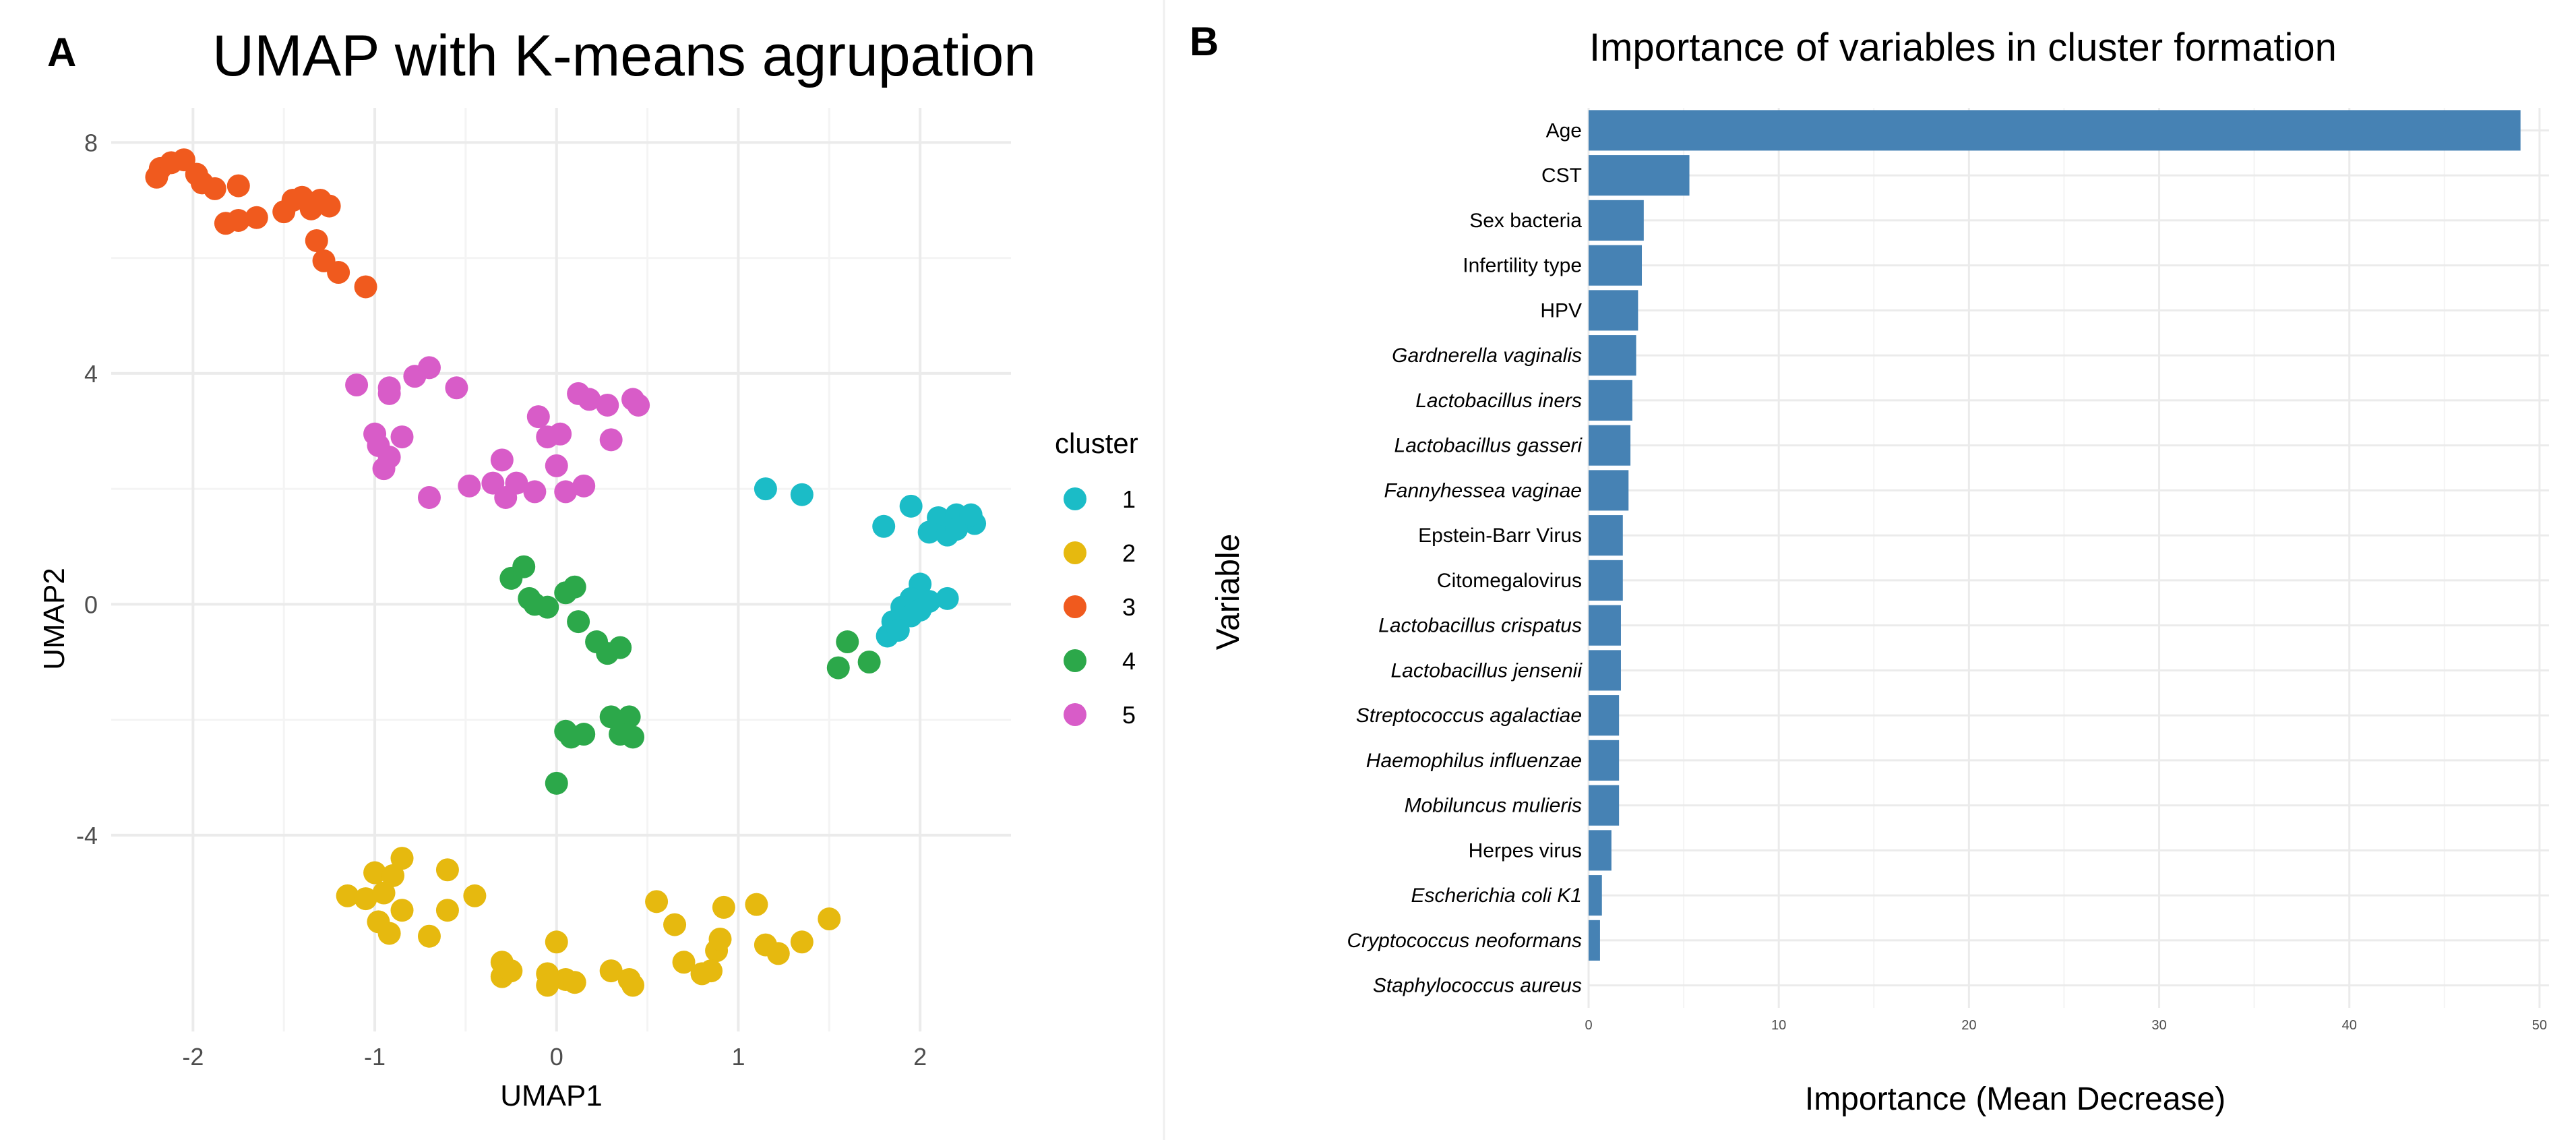 The width and height of the screenshot is (2576, 1140). What do you see at coordinates (1779, 1025) in the screenshot?
I see `importance-x-tick-label: 10` at bounding box center [1779, 1025].